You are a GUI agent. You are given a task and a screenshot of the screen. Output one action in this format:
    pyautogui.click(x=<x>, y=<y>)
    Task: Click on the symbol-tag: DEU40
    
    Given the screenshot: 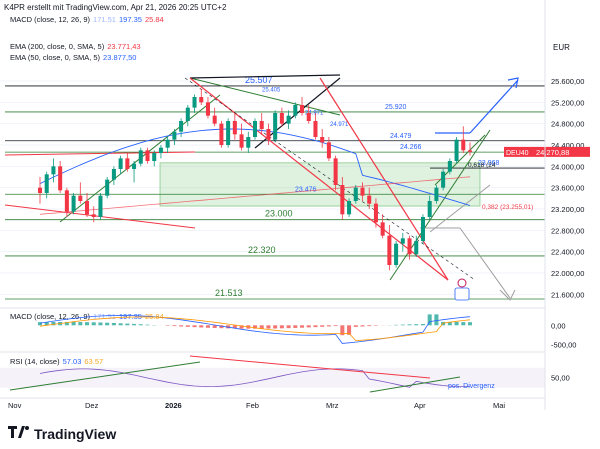 What is the action you would take?
    pyautogui.click(x=517, y=153)
    